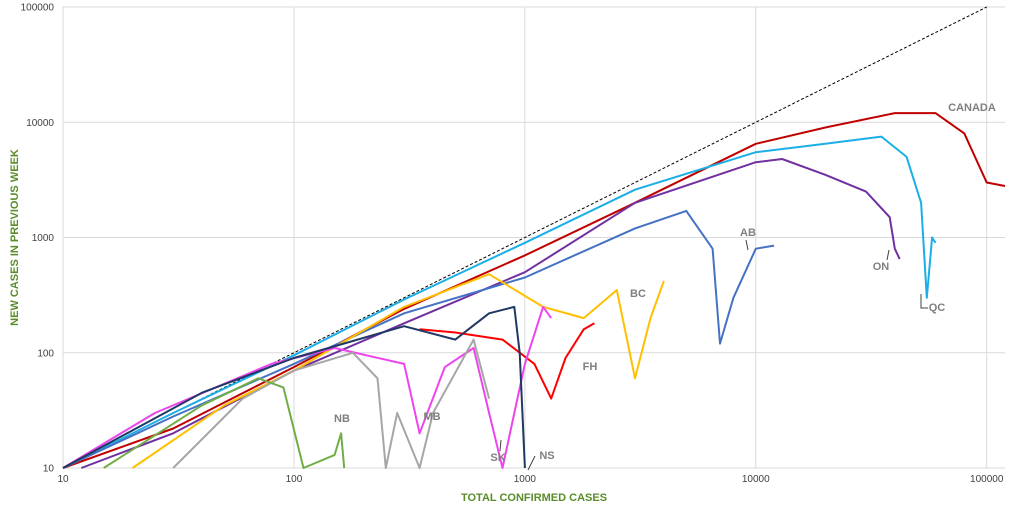 Image resolution: width=1019 pixels, height=509 pixels. I want to click on y-axis-title: NEW CASES IN PREVIOUS WEEK, so click(15, 237).